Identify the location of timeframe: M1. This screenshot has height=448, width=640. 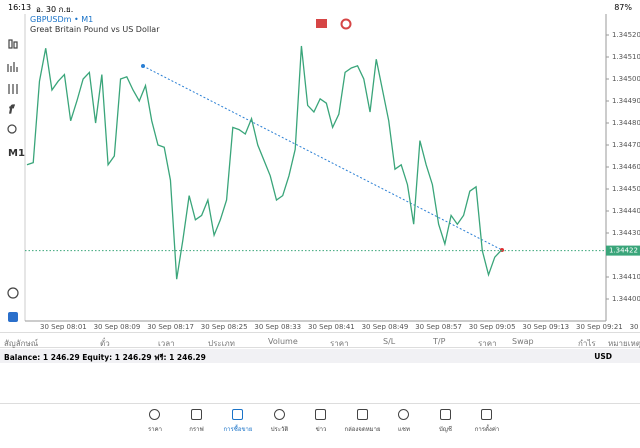
(16, 153).